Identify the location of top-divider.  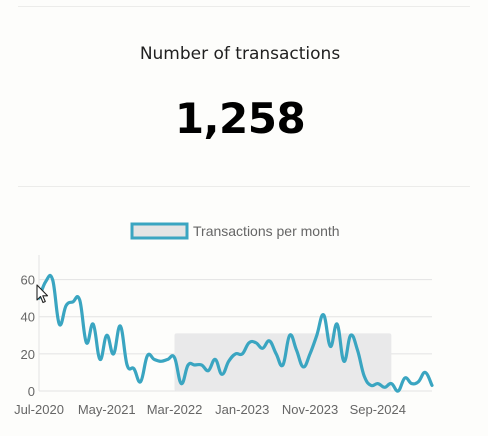
(244, 6).